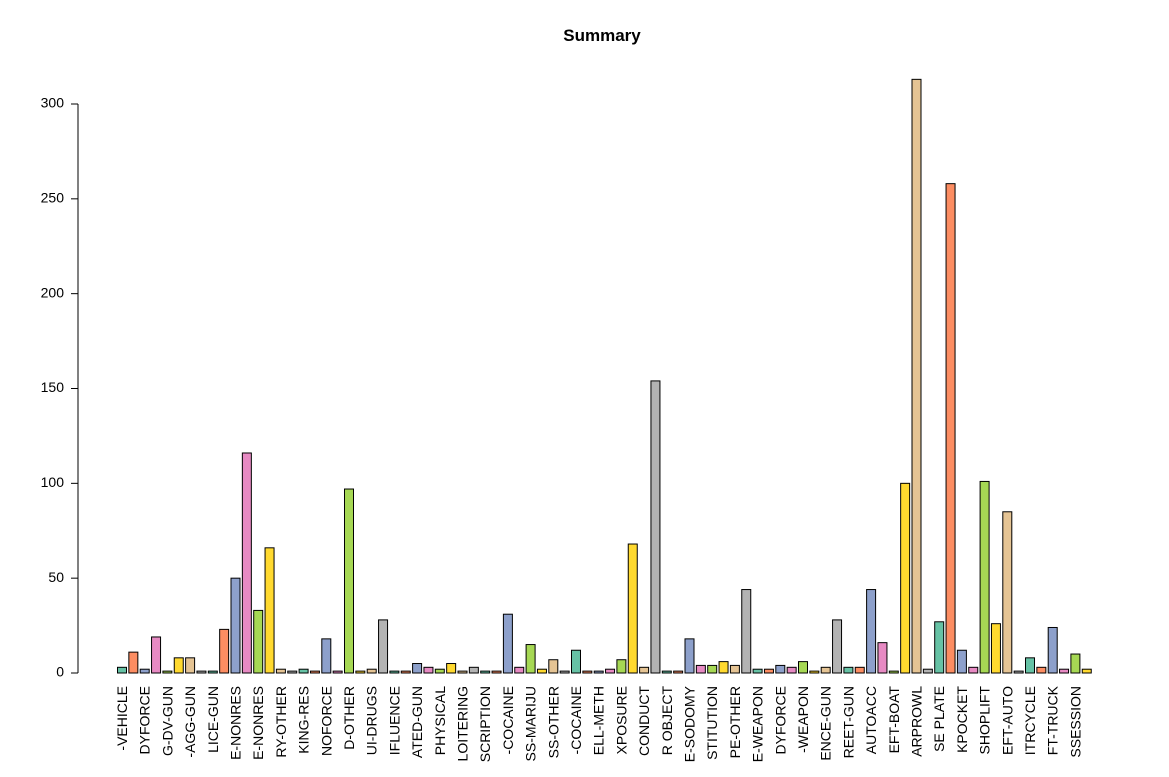 This screenshot has width=1169, height=777. I want to click on x-tick-label: -VEHICLE, so click(122, 718).